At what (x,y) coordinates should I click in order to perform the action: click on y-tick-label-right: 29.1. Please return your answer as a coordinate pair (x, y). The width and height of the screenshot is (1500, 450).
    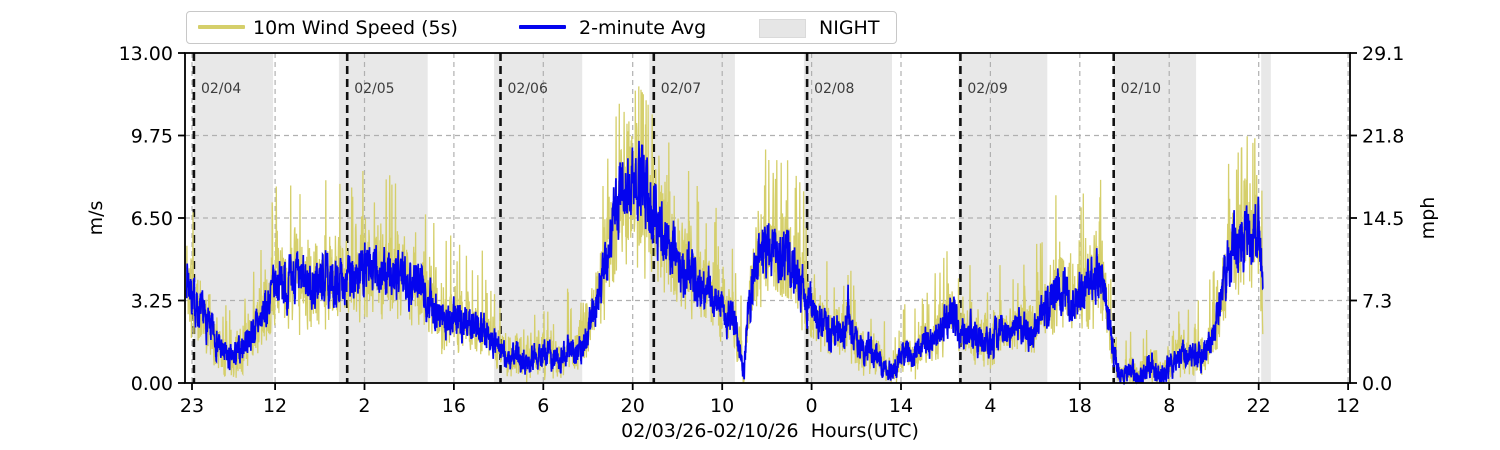
    Looking at the image, I should click on (1383, 54).